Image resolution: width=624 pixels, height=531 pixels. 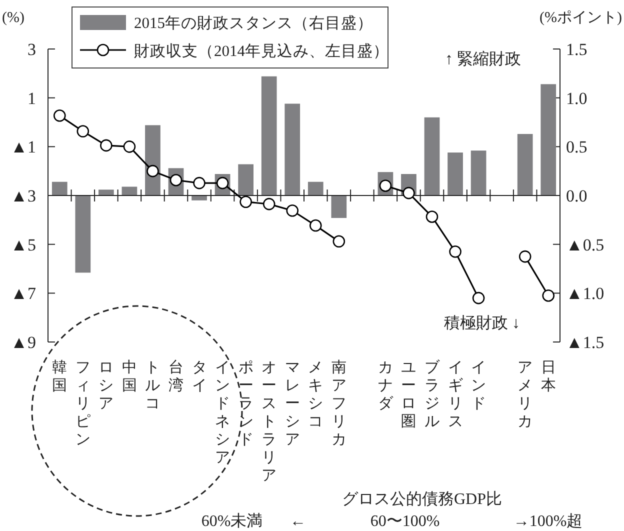 I want to click on x-tick-label: 日本, so click(x=548, y=377).